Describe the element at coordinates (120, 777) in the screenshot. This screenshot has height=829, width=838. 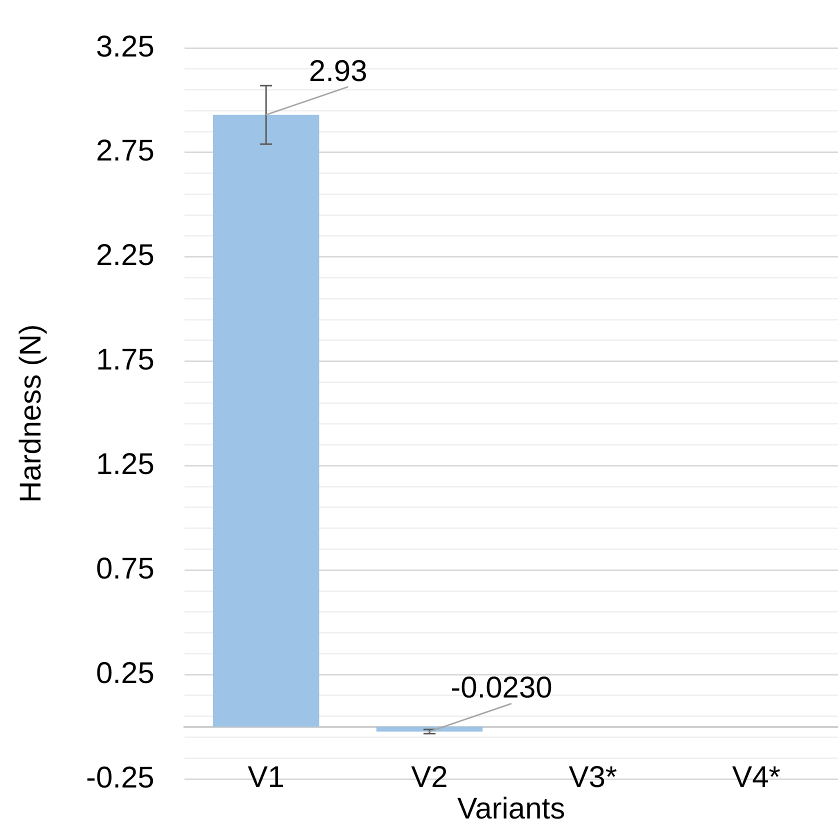
I see `y-tick-label: -0.25` at that location.